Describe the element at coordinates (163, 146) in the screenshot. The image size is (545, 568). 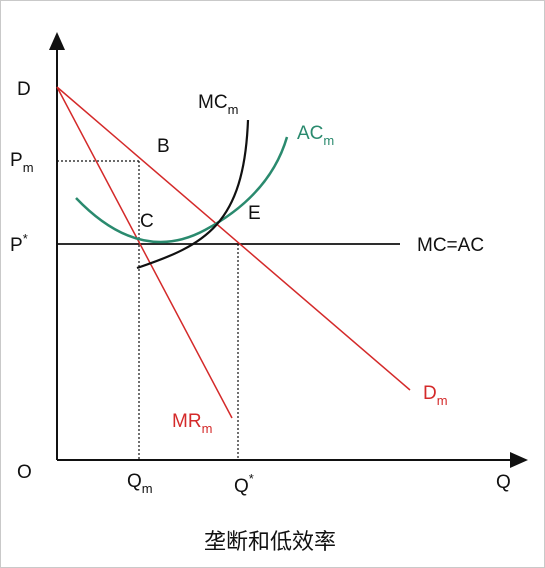
I see `point-b-label: B` at that location.